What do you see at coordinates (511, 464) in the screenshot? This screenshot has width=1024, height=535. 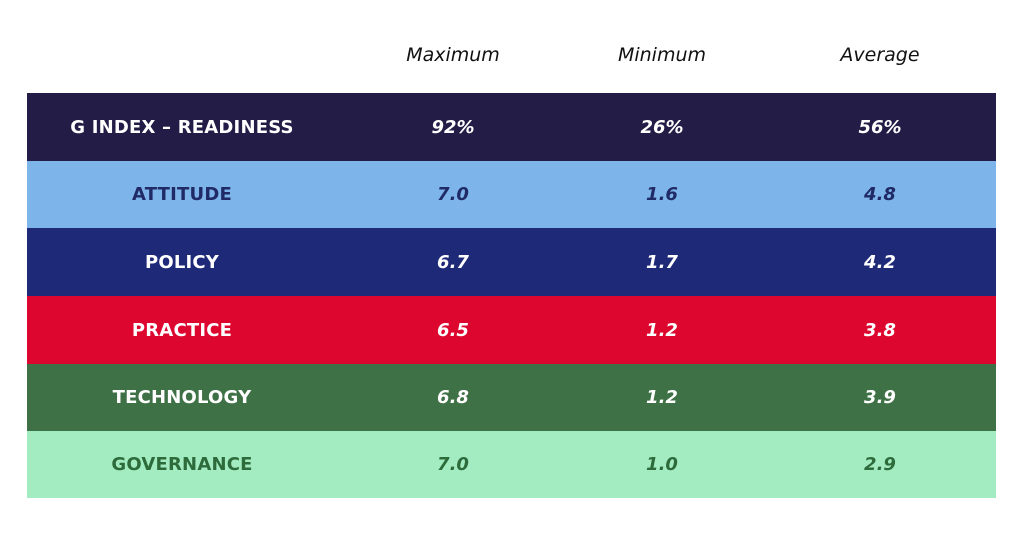 I see `table-row-governance: GOVERNANCE 7.0 1.0 2.9` at bounding box center [511, 464].